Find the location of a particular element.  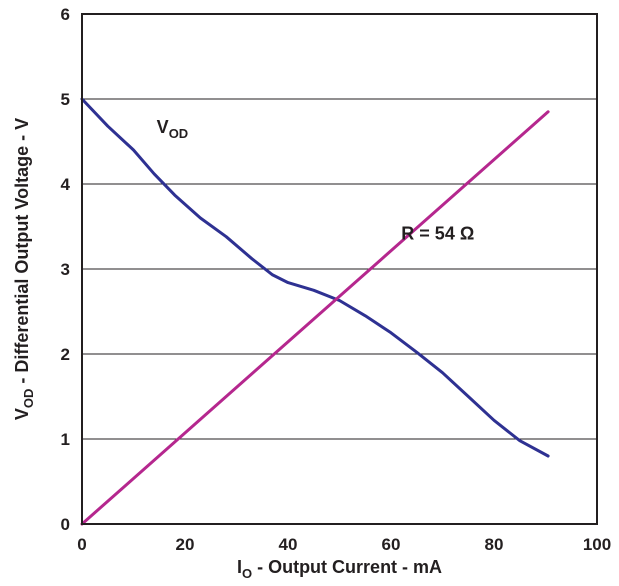

y-axis-label: VOD - Differential Output Voltage - V is located at coordinates (24, 269).